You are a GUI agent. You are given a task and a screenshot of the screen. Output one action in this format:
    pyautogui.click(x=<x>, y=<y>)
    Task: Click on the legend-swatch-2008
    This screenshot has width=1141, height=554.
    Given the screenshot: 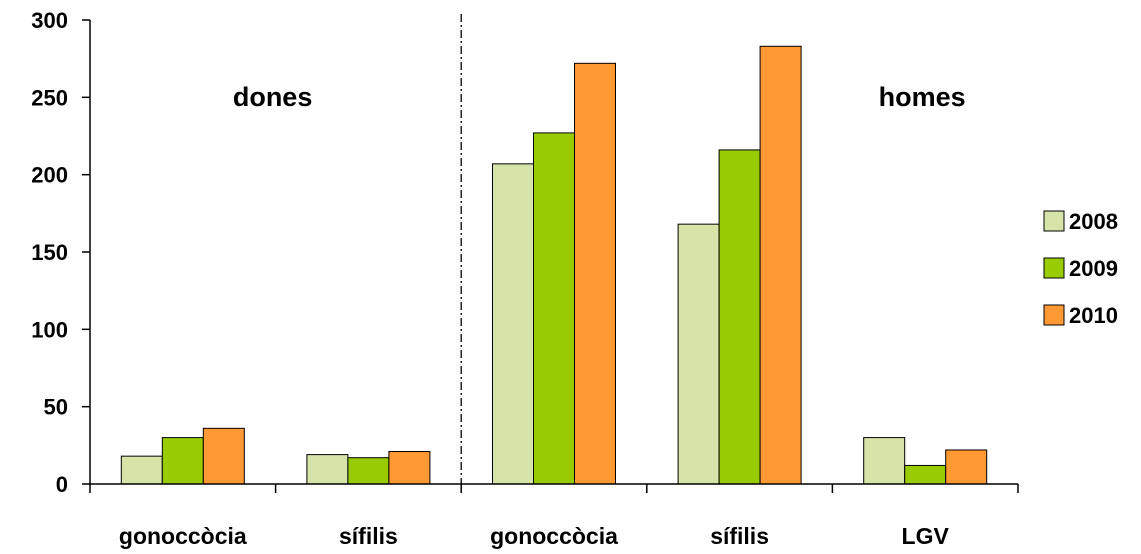 What is the action you would take?
    pyautogui.click(x=1054, y=221)
    